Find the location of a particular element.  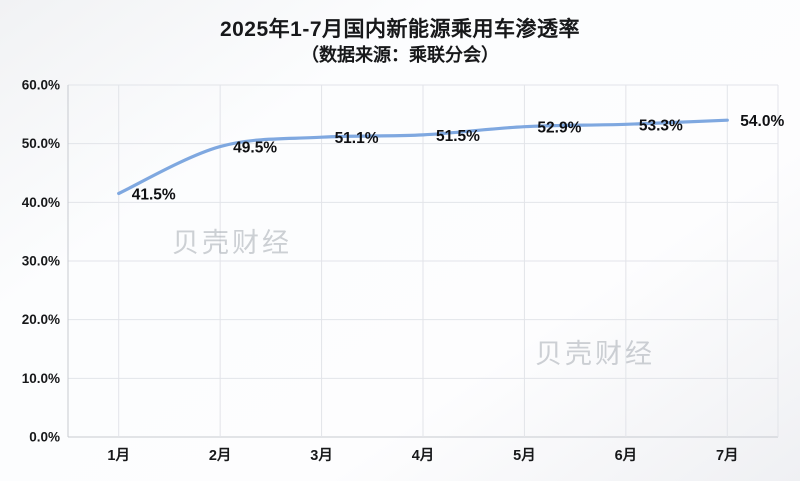

x-axis-tick-label: 2月 is located at coordinates (220, 455).